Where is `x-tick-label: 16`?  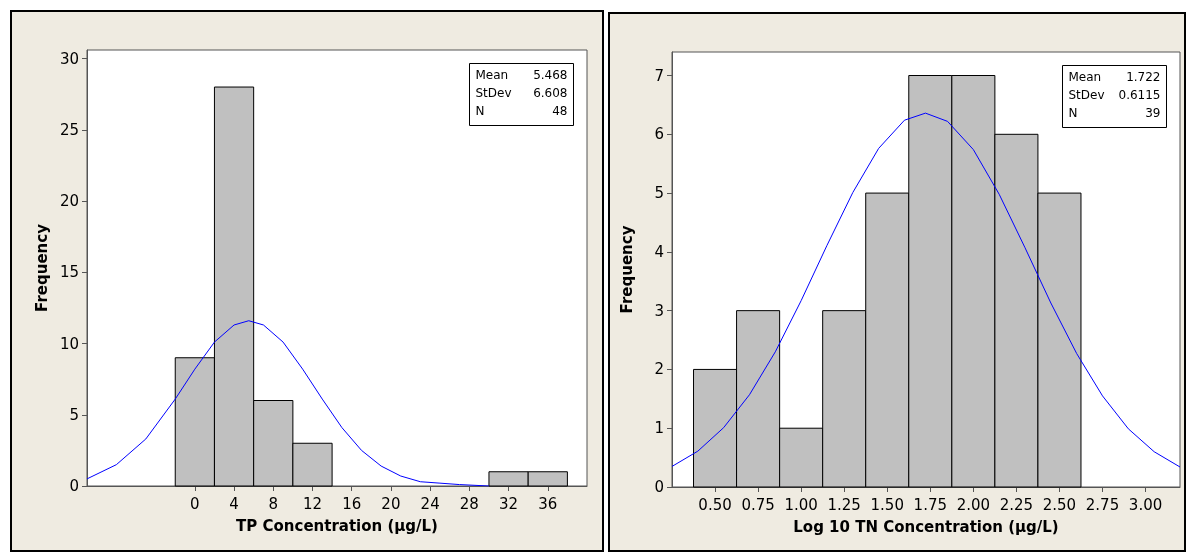 x-tick-label: 16 is located at coordinates (352, 503).